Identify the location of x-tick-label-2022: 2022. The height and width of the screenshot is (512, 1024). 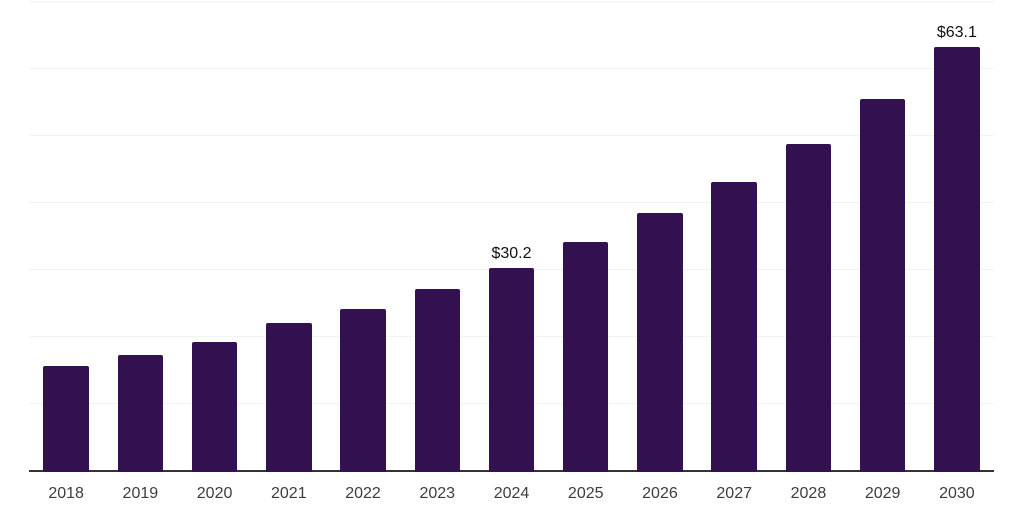
(363, 493).